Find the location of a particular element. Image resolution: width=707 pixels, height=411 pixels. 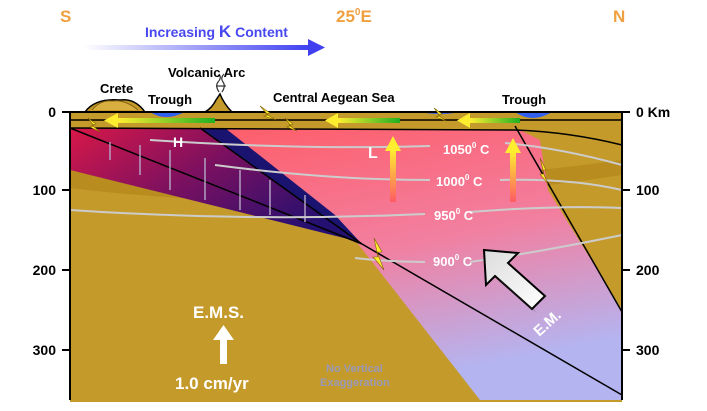

no-vertical-exaggeration-line1: No Vertical is located at coordinates (354, 369).